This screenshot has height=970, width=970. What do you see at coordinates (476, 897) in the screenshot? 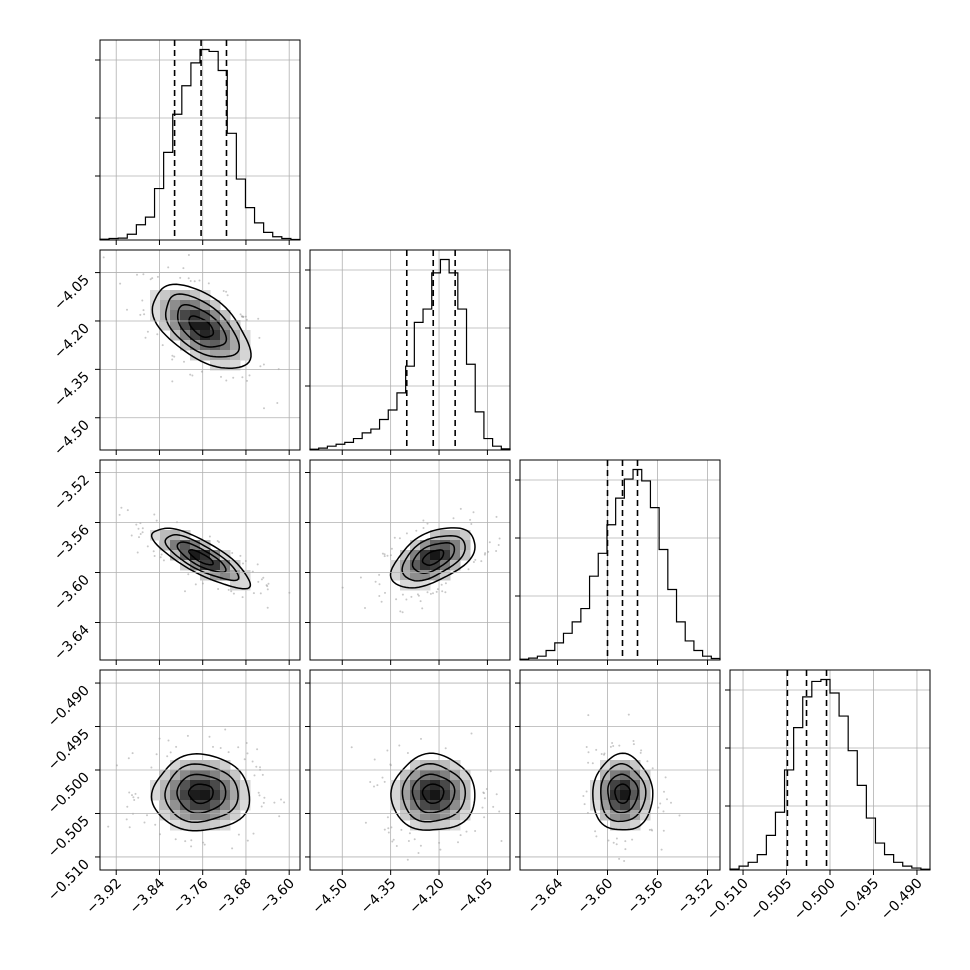
I see `x-tick-label: −4.05` at bounding box center [476, 897].